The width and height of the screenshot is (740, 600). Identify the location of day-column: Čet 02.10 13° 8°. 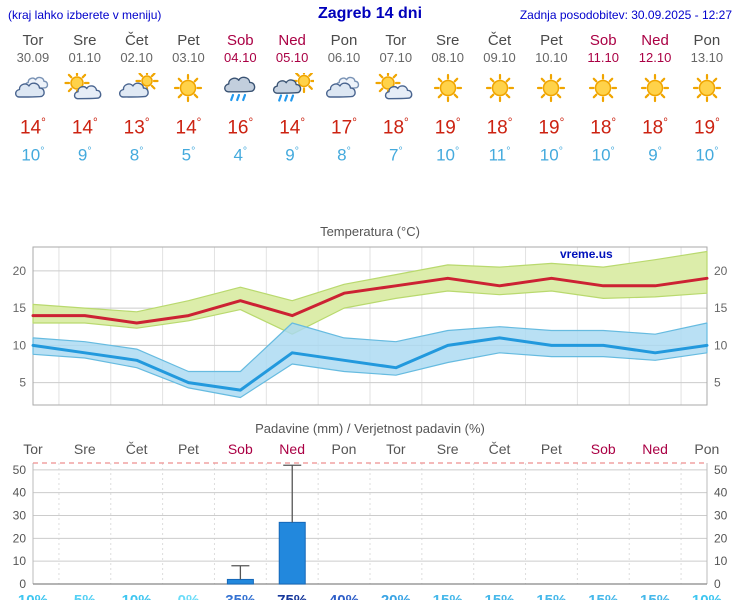
(137, 98).